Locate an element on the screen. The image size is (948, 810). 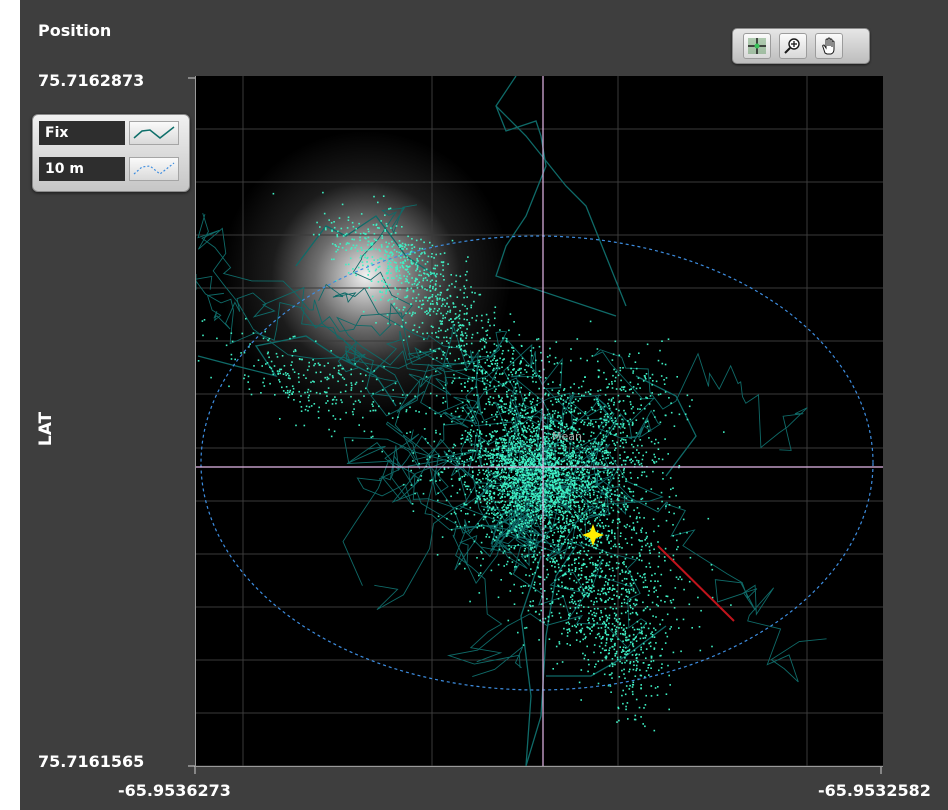
x-axis-max-label: -65.9532582 is located at coordinates (874, 790).